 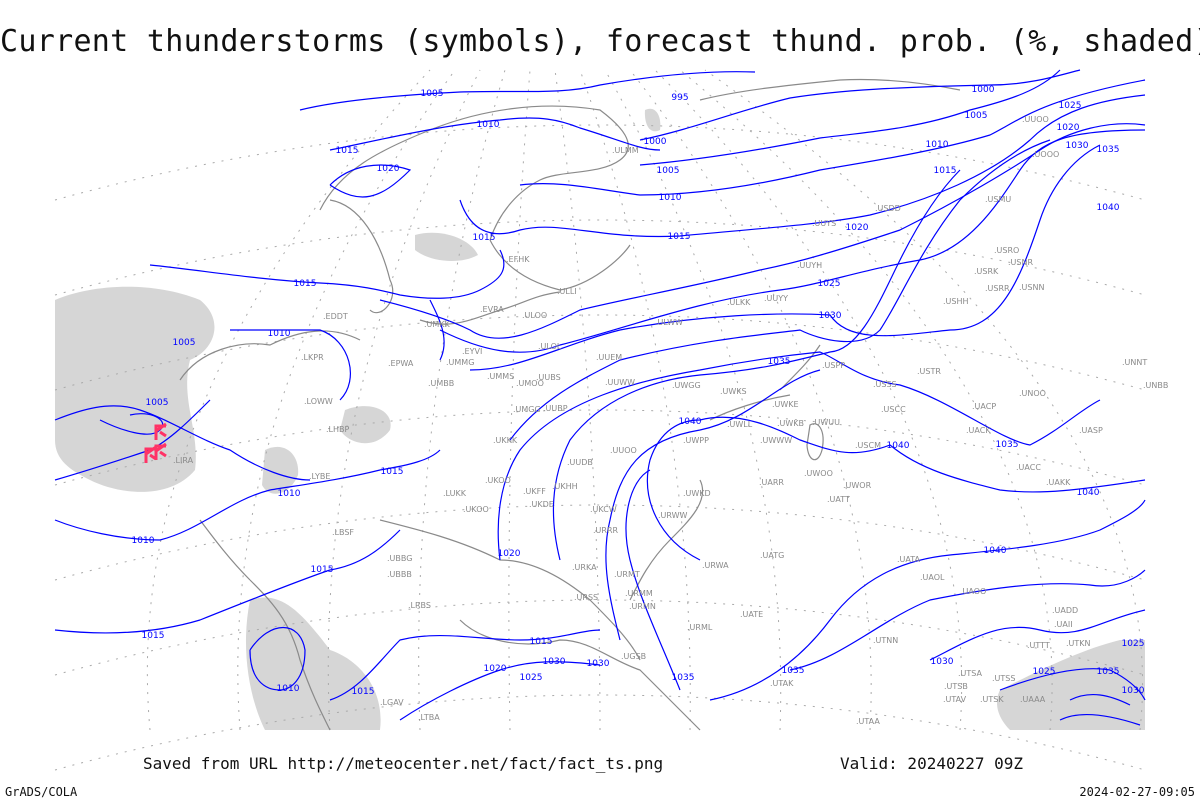 What do you see at coordinates (620, 382) in the screenshot?
I see `station-label: .UUWW` at bounding box center [620, 382].